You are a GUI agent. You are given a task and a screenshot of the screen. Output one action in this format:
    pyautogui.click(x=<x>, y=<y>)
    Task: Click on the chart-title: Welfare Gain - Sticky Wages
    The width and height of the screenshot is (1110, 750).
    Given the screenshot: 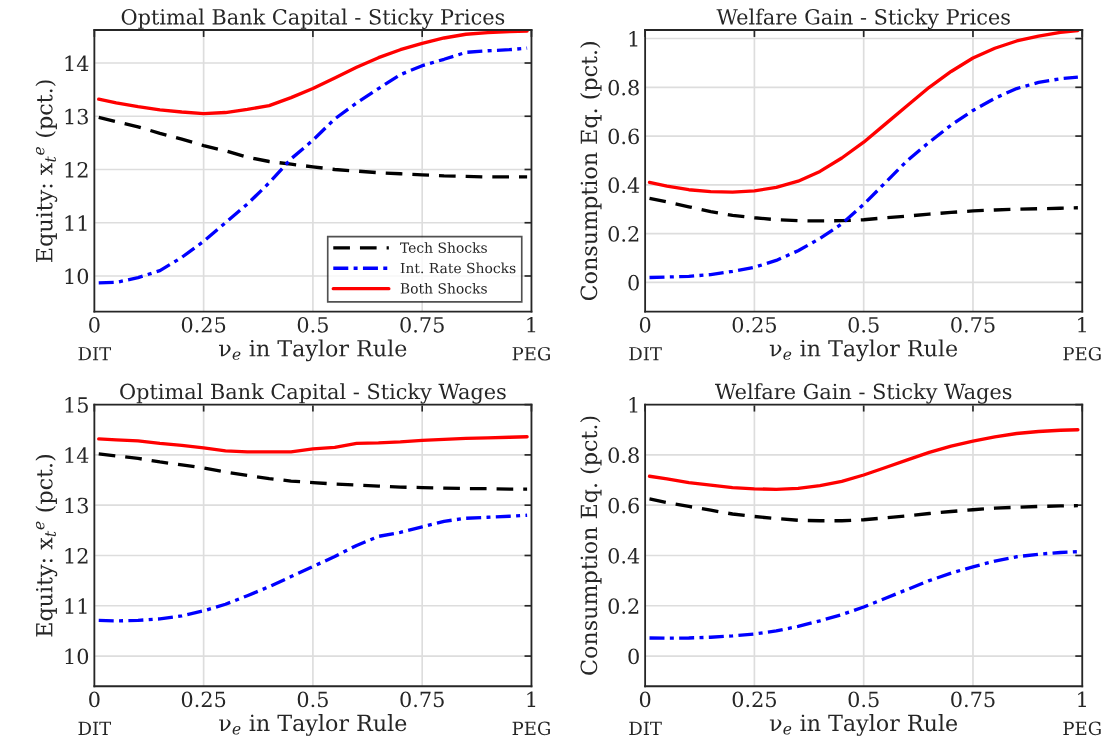 What is the action you would take?
    pyautogui.click(x=863, y=393)
    